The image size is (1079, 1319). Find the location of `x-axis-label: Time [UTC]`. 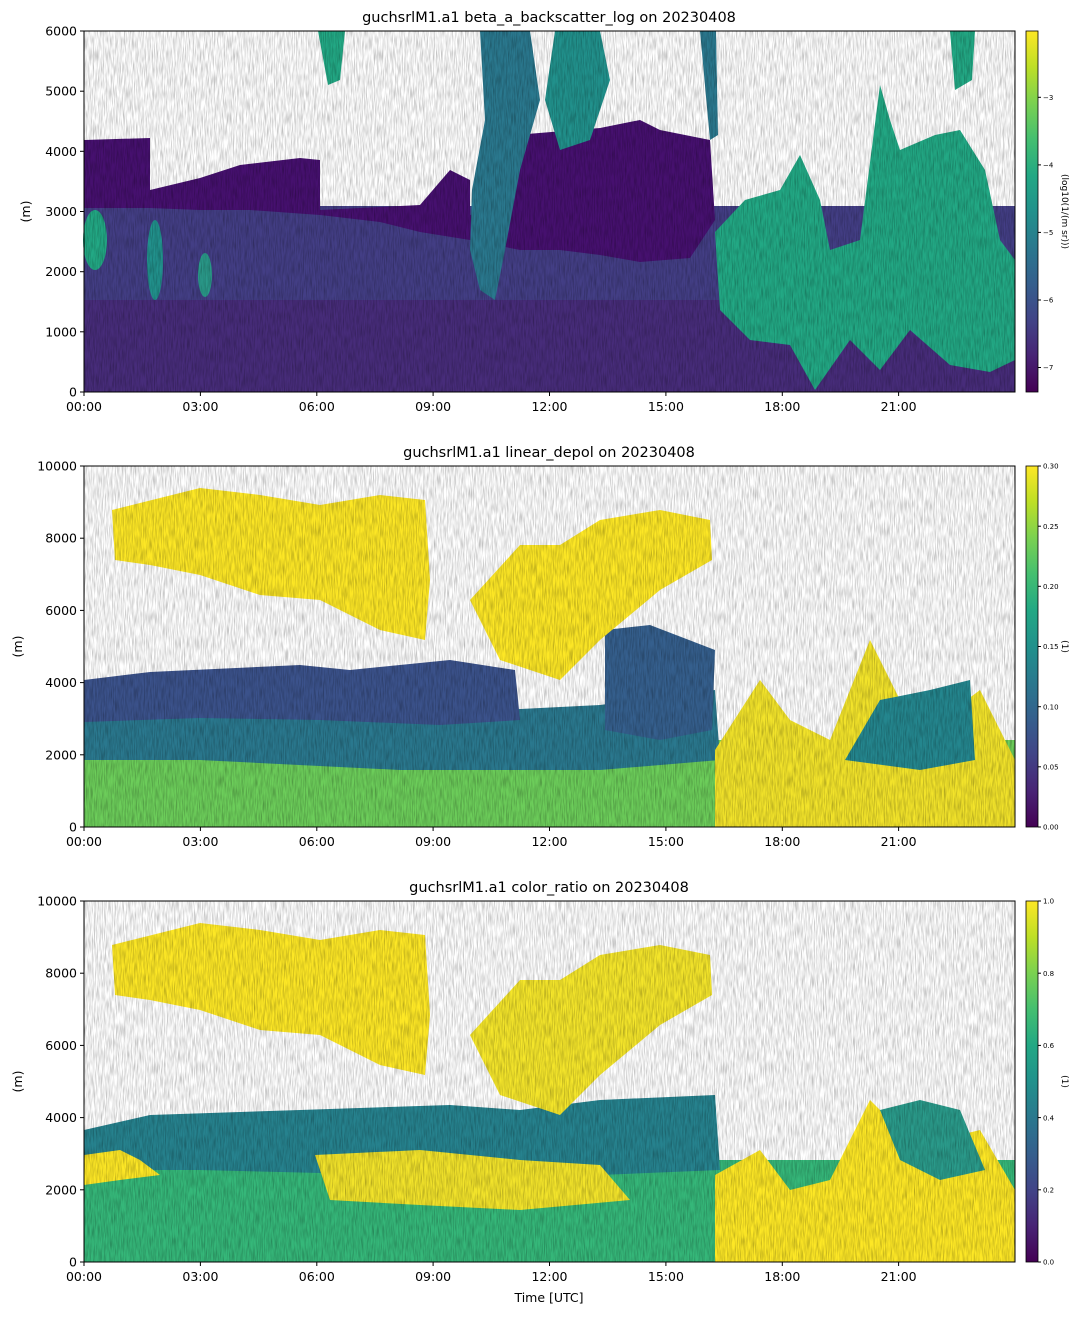

x-axis-label: Time [UTC] is located at coordinates (548, 1297).